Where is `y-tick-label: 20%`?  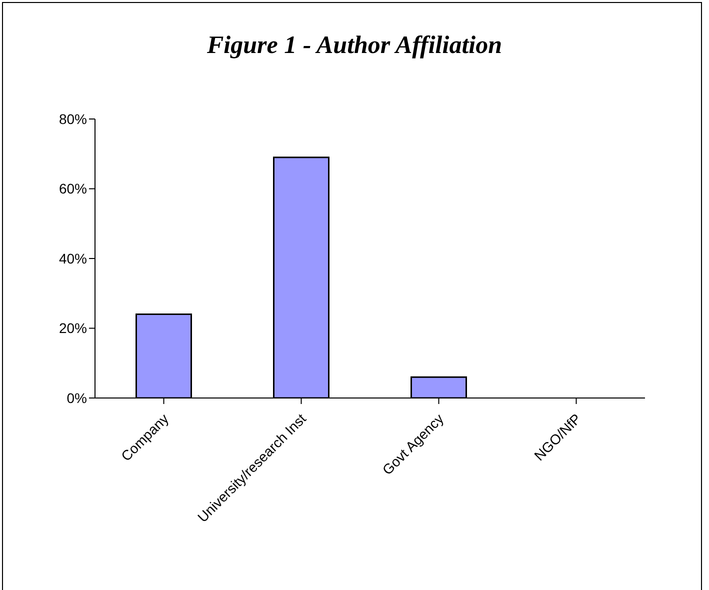 y-tick-label: 20% is located at coordinates (72, 328).